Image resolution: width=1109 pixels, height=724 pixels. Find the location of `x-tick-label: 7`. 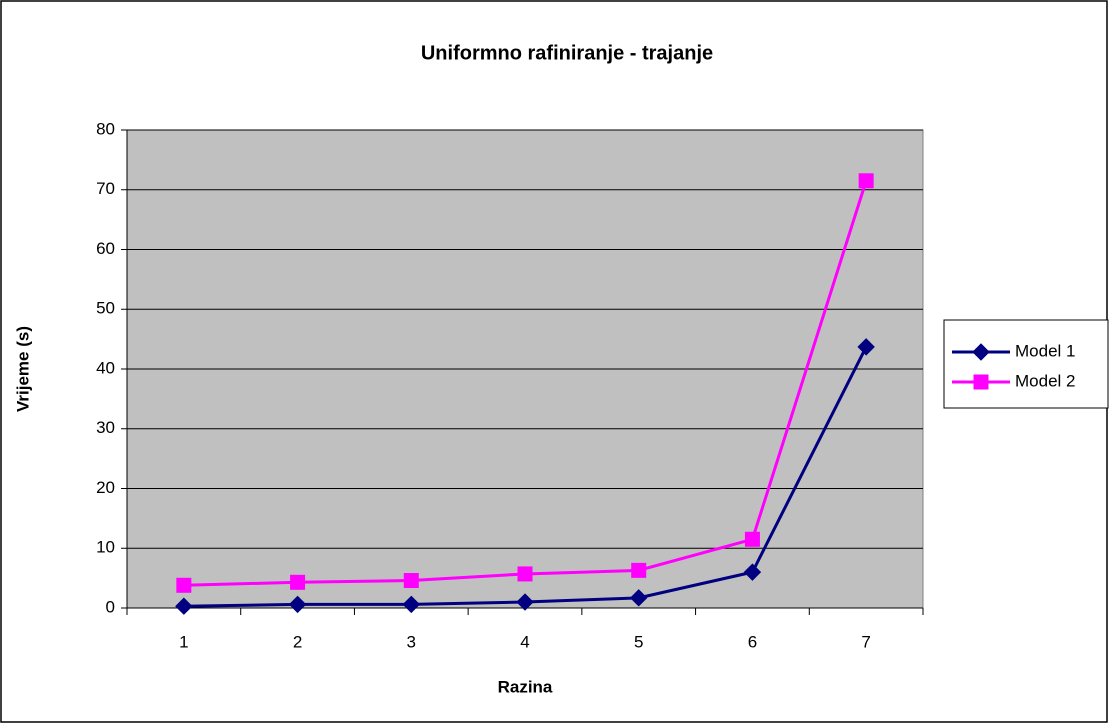

x-tick-label: 7 is located at coordinates (865, 641).